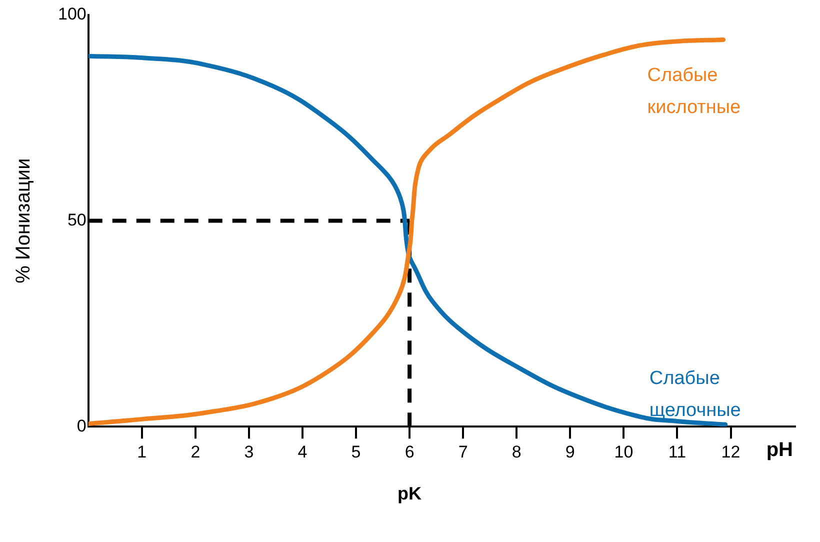  I want to click on x-tick-label: 6, so click(409, 452).